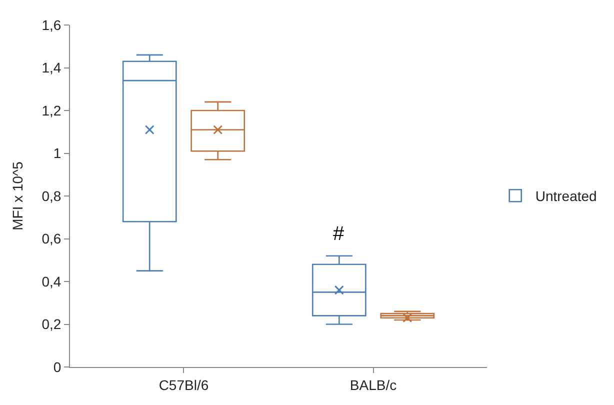 This screenshot has width=614, height=405. Describe the element at coordinates (17, 195) in the screenshot. I see `y-axis-title: MFI x 10^5` at that location.